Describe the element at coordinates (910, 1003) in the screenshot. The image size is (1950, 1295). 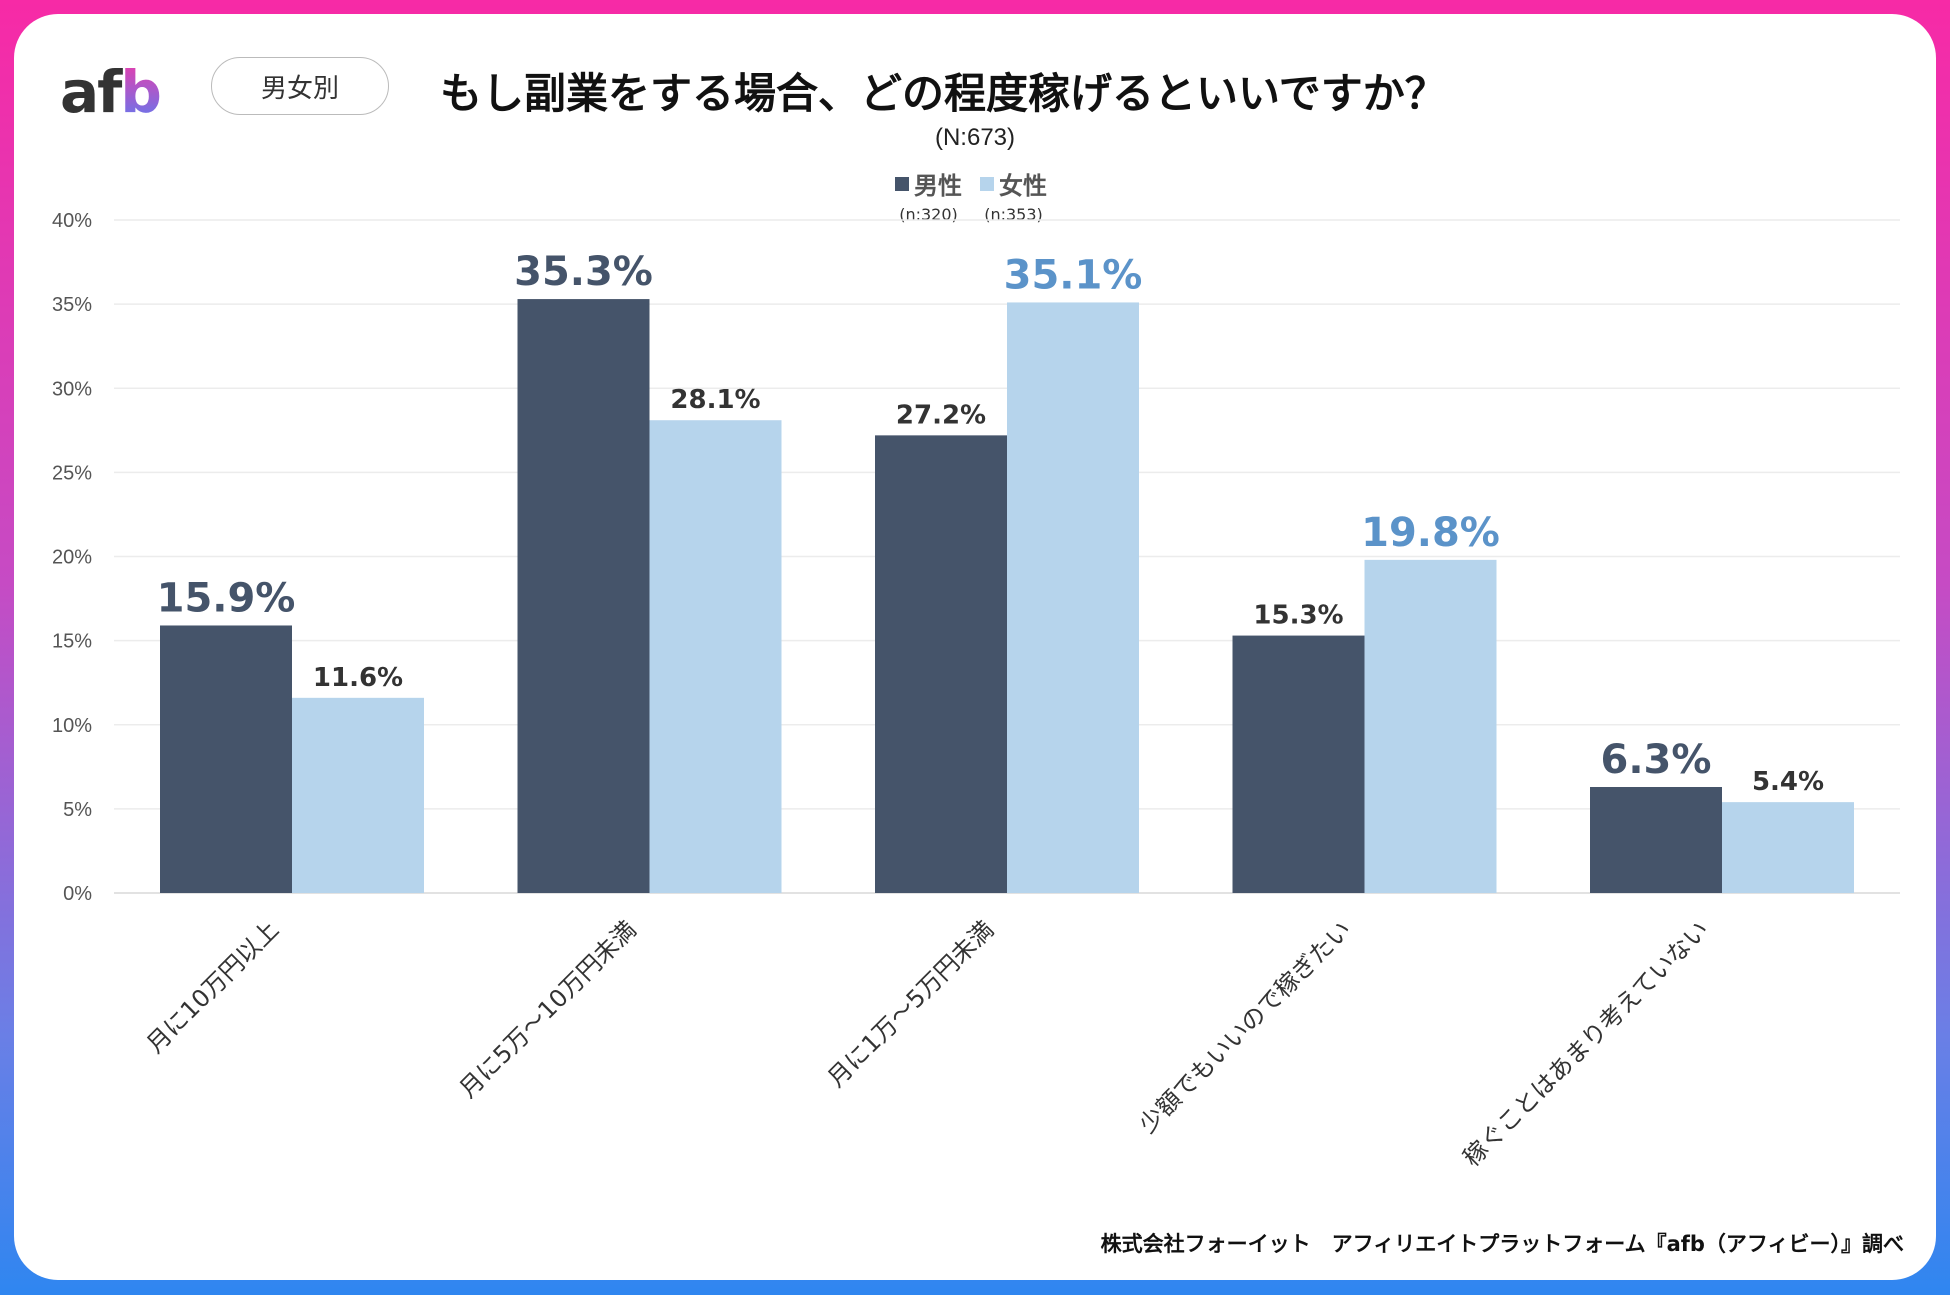
I see `x-category-label: 月に1万～5万円未満` at that location.